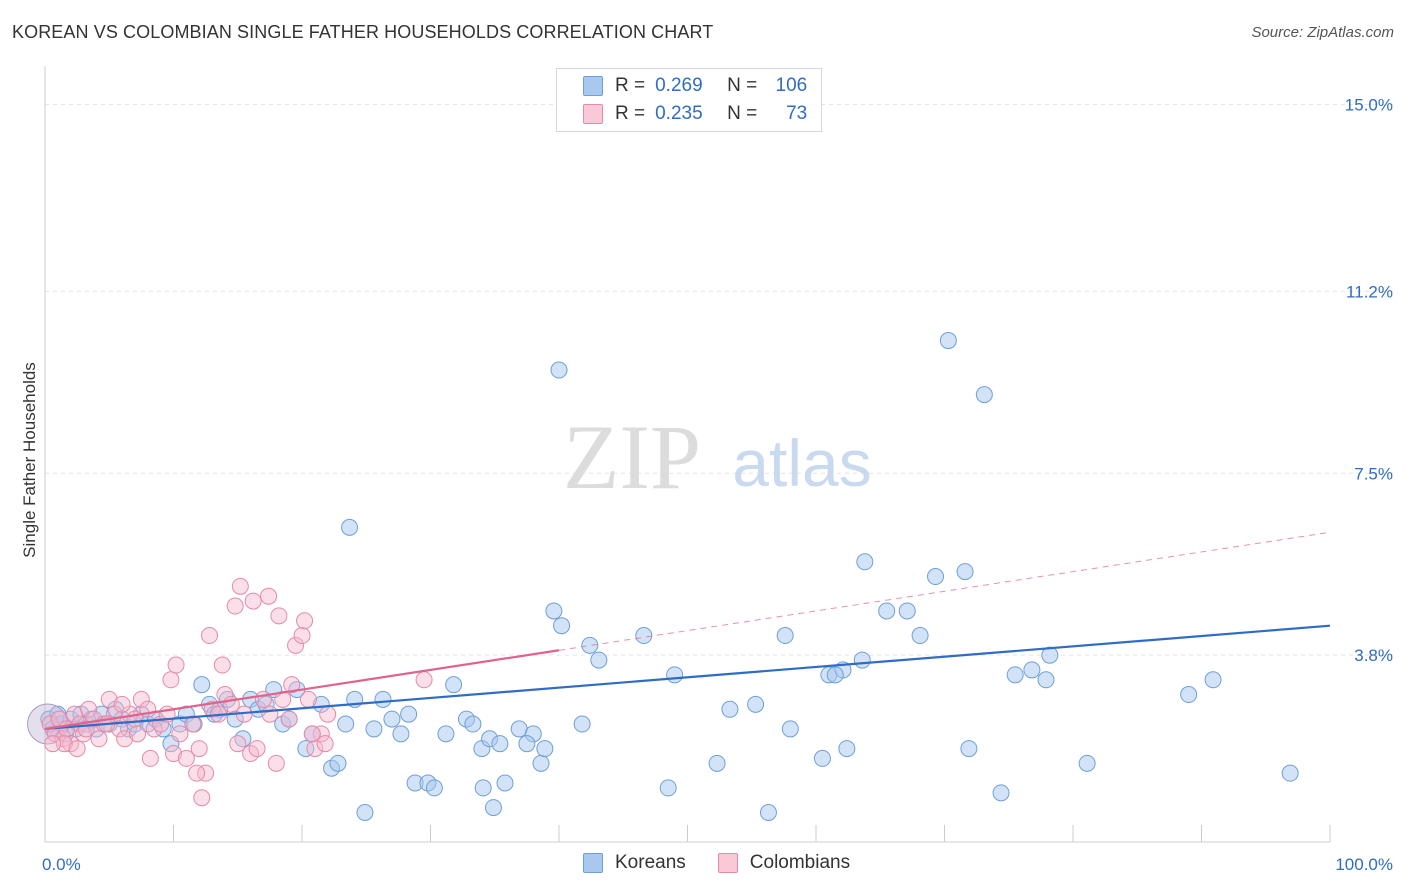 This screenshot has height=892, width=1406. Describe the element at coordinates (1373, 473) in the screenshot. I see `y-tick-label: 7.5%` at that location.